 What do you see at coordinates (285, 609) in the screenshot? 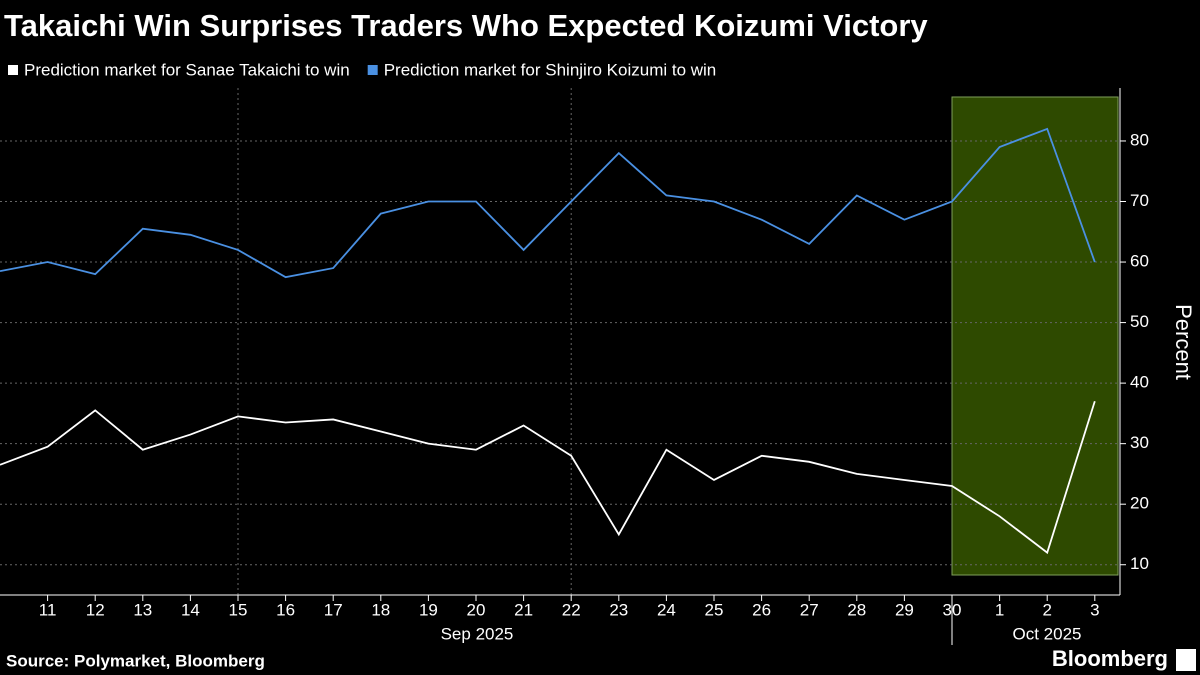
I see `x-tick-label: 16` at bounding box center [285, 609].